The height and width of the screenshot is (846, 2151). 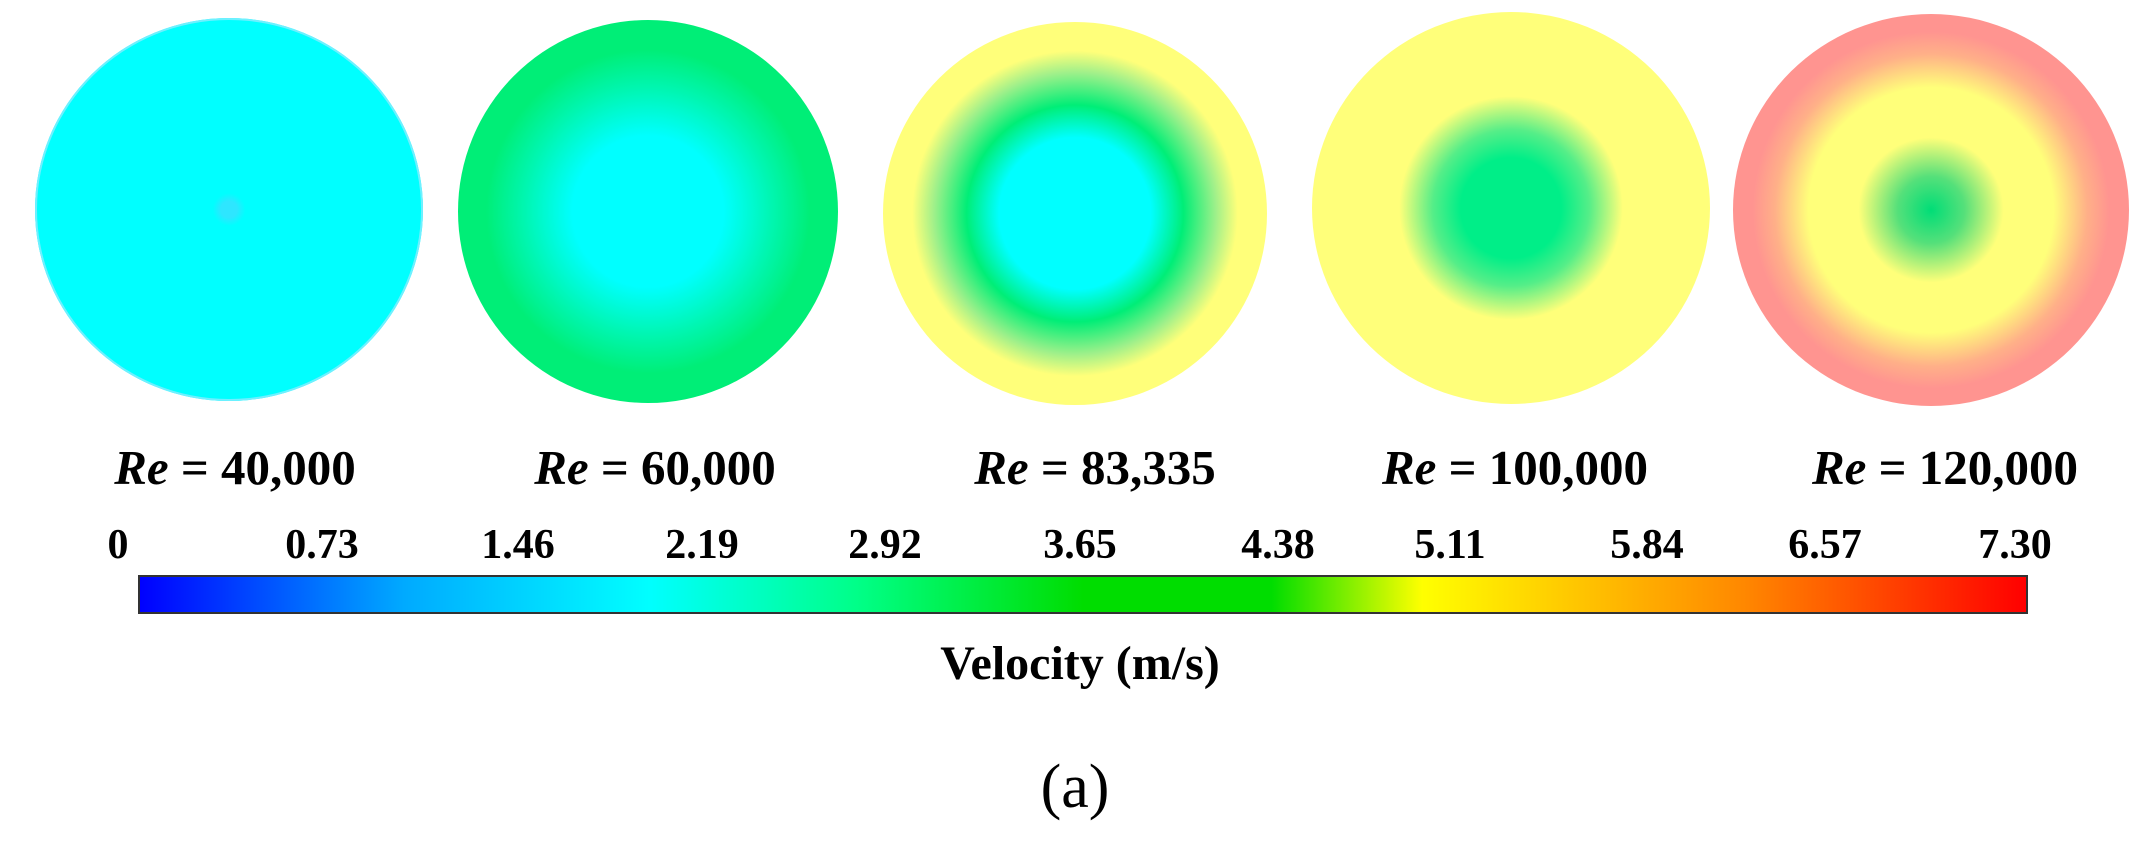 What do you see at coordinates (1080, 663) in the screenshot?
I see `colorbar-title: Velocity (m/s)` at bounding box center [1080, 663].